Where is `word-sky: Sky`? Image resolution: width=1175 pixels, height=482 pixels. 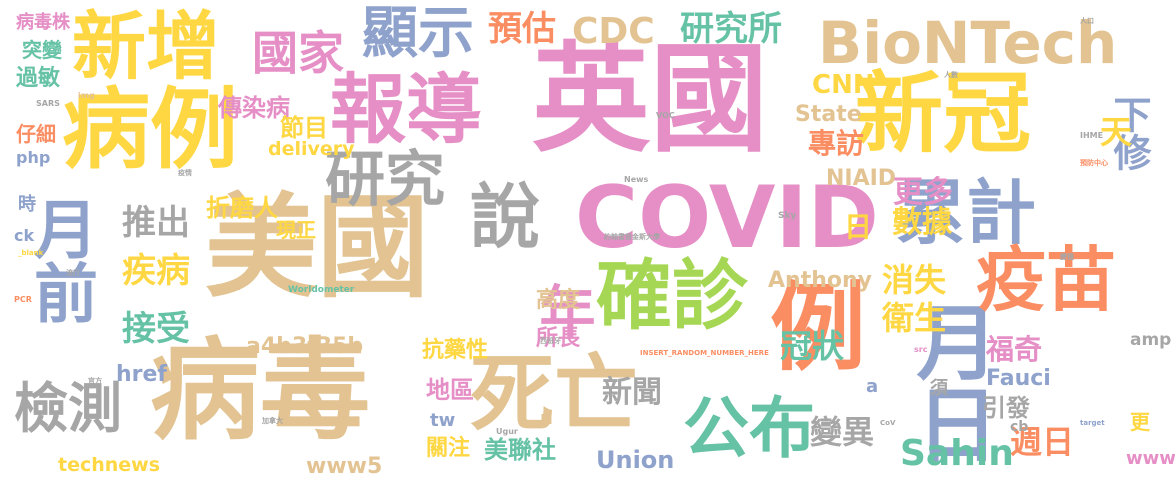 word-sky: Sky is located at coordinates (787, 216).